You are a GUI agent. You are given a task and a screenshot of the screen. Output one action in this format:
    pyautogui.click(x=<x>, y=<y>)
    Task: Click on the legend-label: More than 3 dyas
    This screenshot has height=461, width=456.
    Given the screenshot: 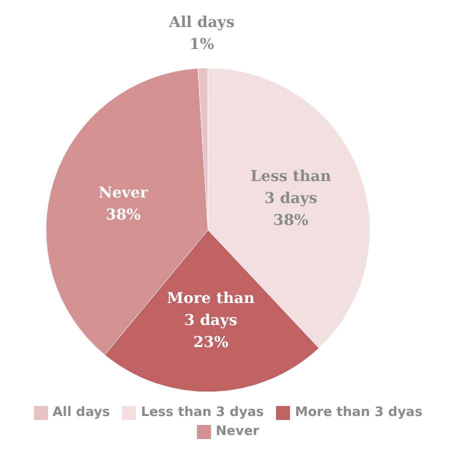 What is the action you would take?
    pyautogui.click(x=358, y=412)
    